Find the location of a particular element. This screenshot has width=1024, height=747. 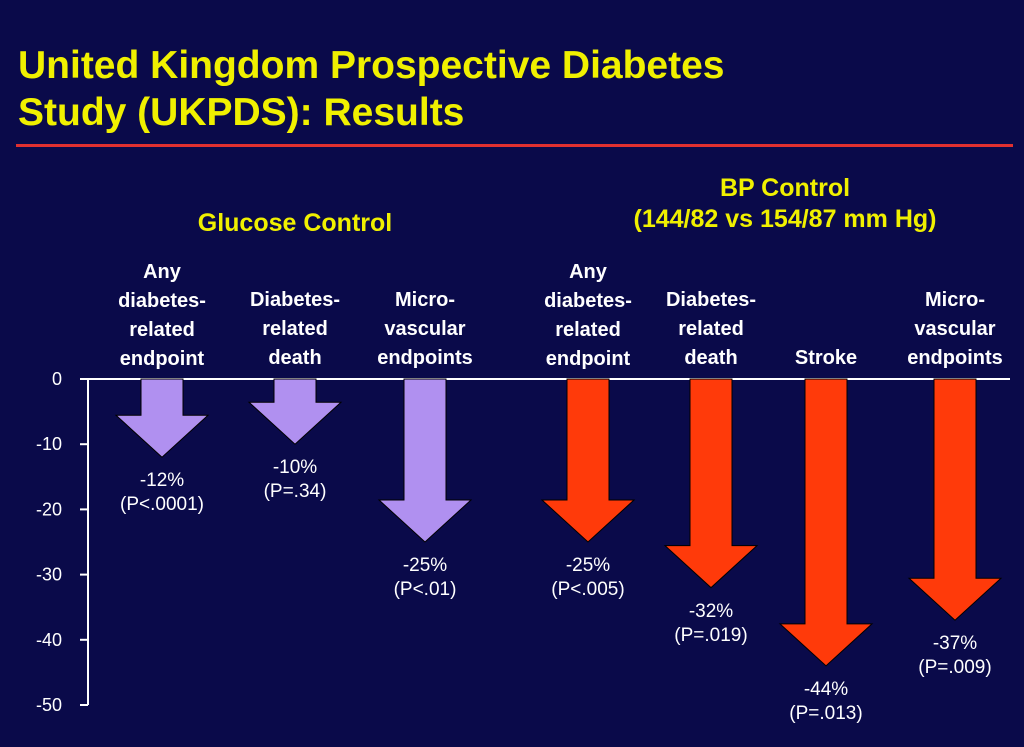

y-tick-label: -50 is located at coordinates (49, 705).